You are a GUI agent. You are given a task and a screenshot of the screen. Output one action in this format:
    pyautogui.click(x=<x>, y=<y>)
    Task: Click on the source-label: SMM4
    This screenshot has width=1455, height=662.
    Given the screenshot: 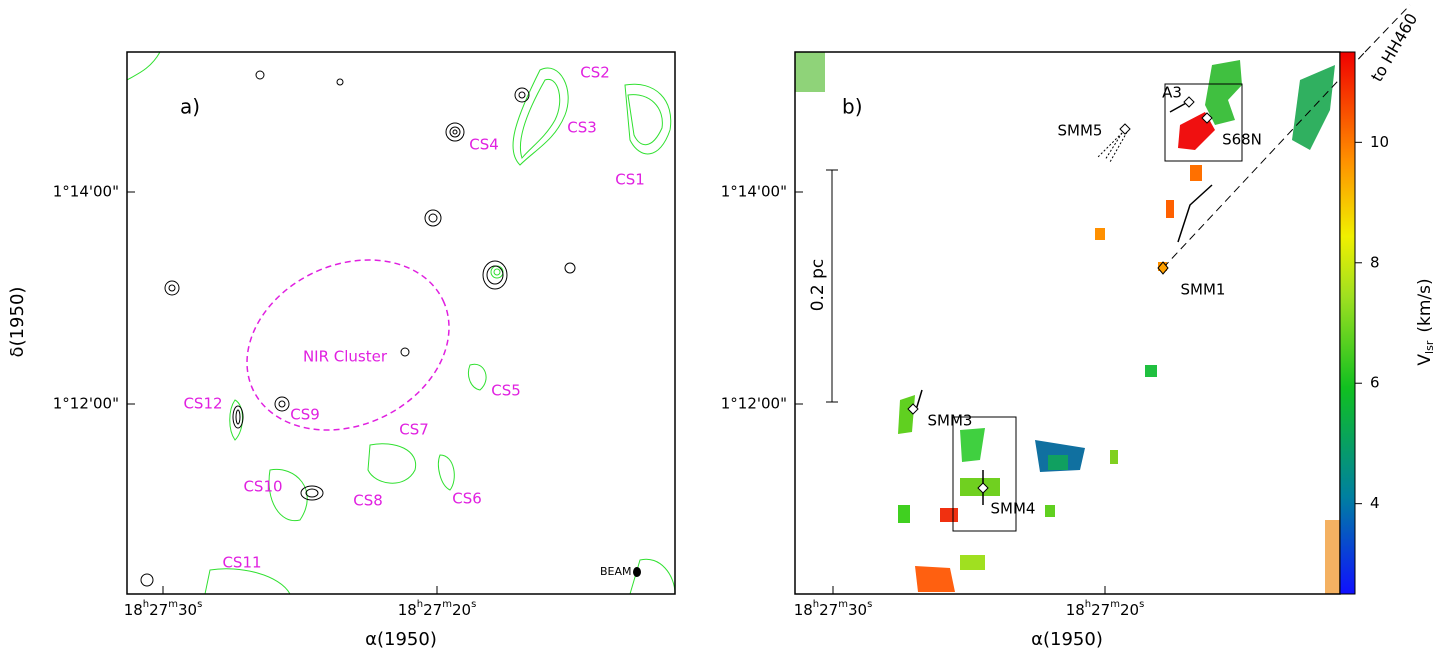 What is the action you would take?
    pyautogui.click(x=1013, y=509)
    